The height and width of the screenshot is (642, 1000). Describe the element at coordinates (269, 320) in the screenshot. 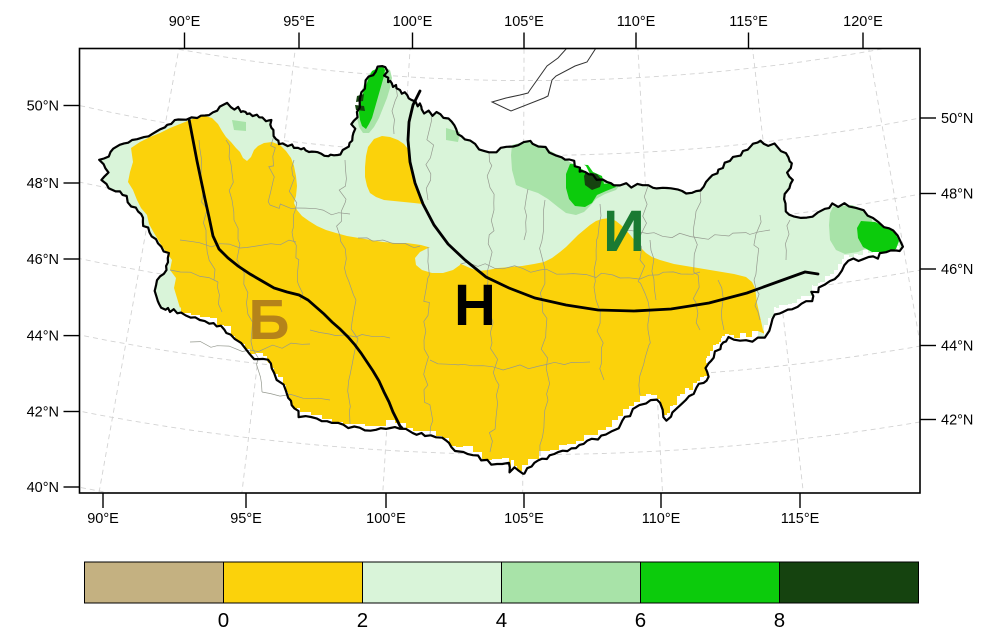

I see `svg-text: Б` at that location.